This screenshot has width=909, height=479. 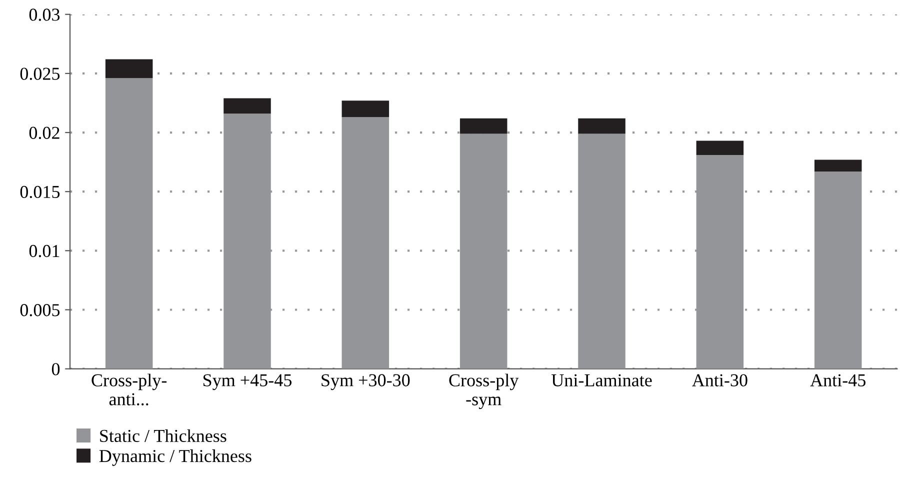 What do you see at coordinates (44, 133) in the screenshot?
I see `y-tick-label: 0.02` at bounding box center [44, 133].